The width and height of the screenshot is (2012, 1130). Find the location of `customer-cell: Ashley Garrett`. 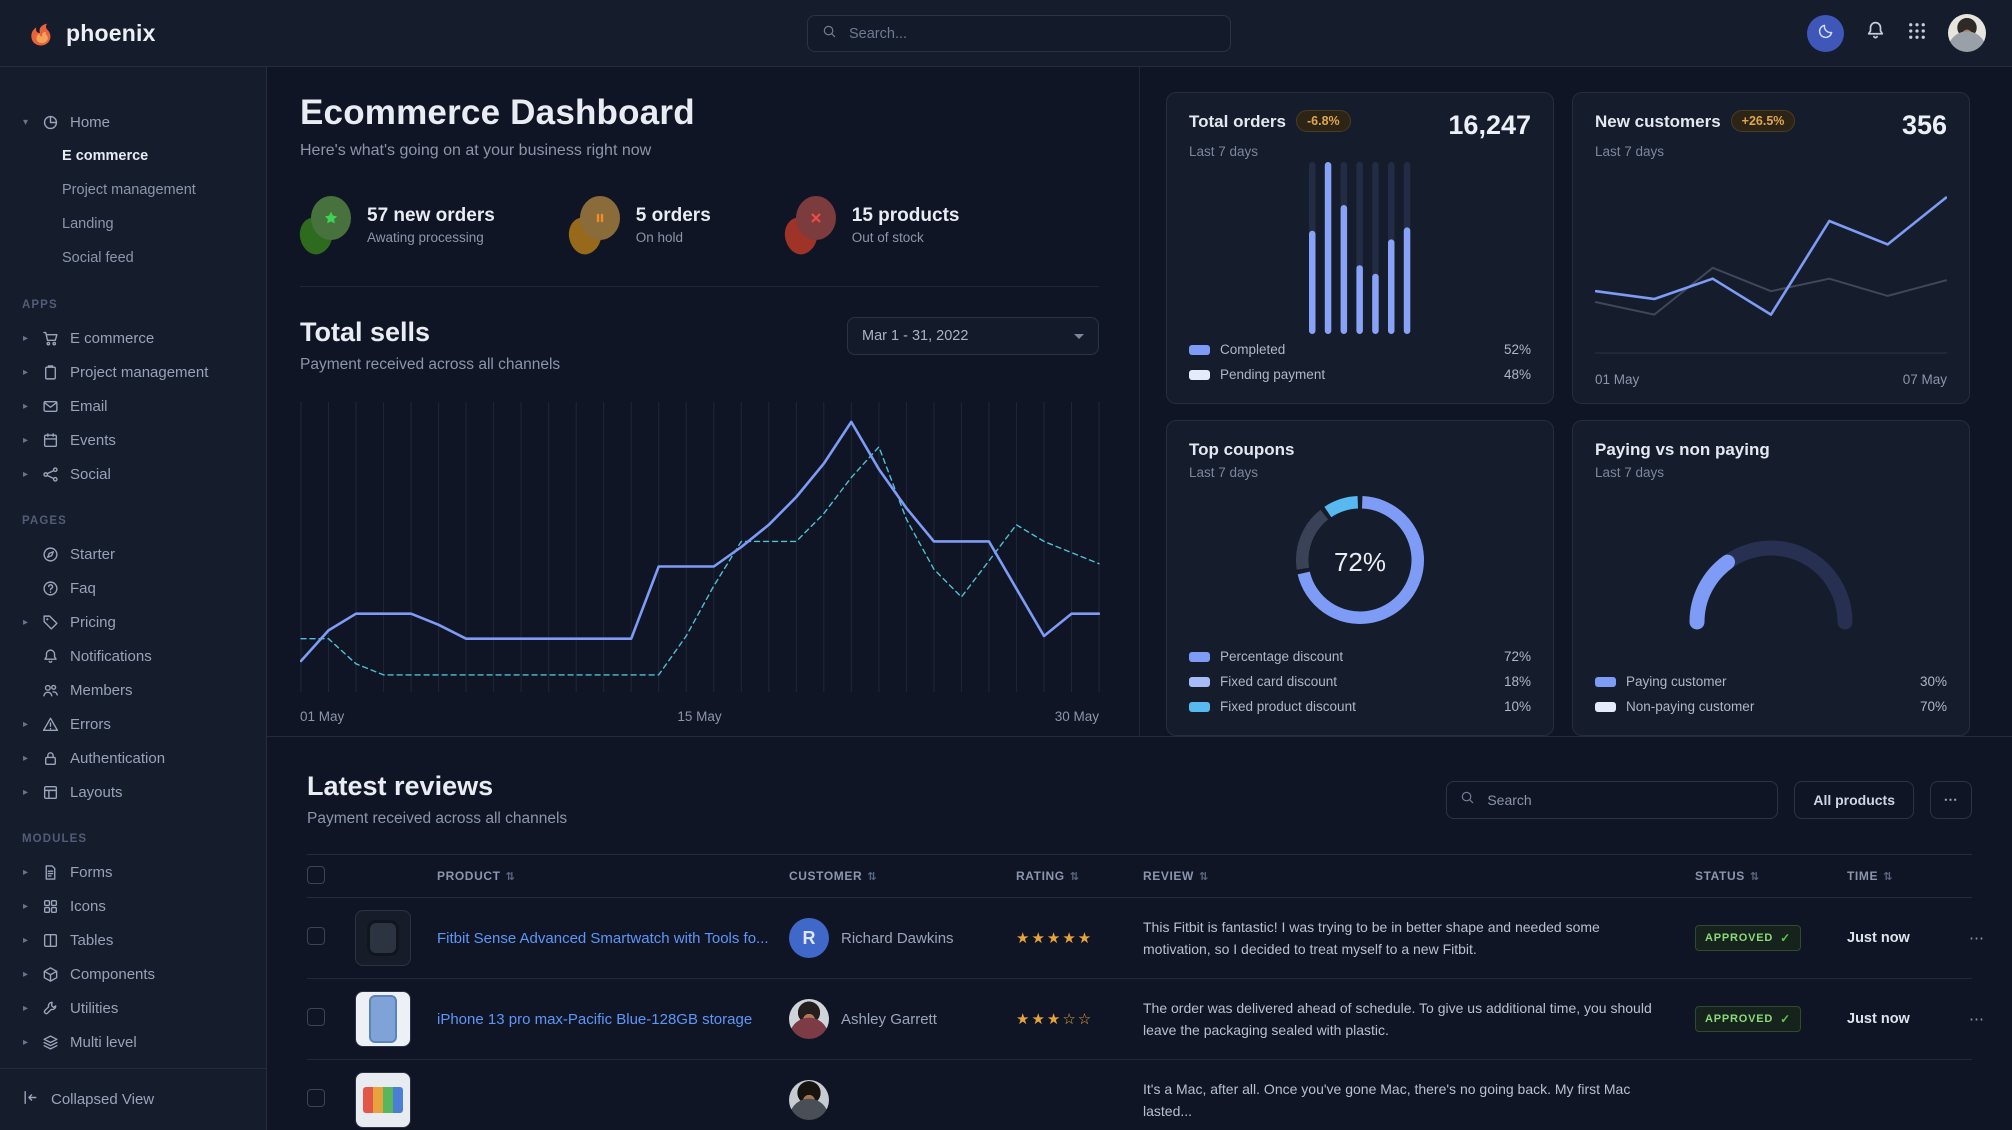

customer-cell: Ashley Garrett is located at coordinates (896, 1019).